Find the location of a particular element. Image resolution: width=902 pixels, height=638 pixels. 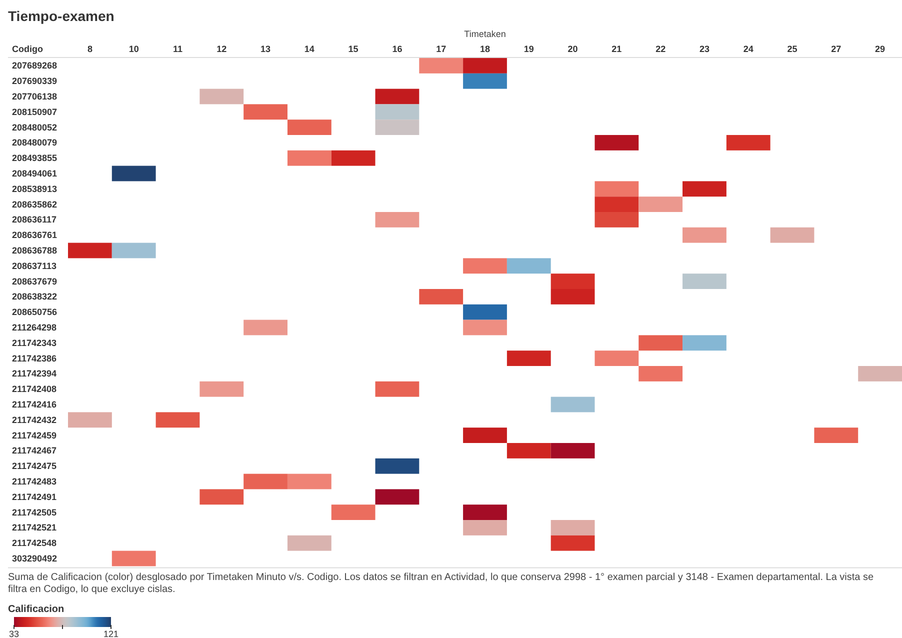

y-tick-label: 211742491 is located at coordinates (34, 497).